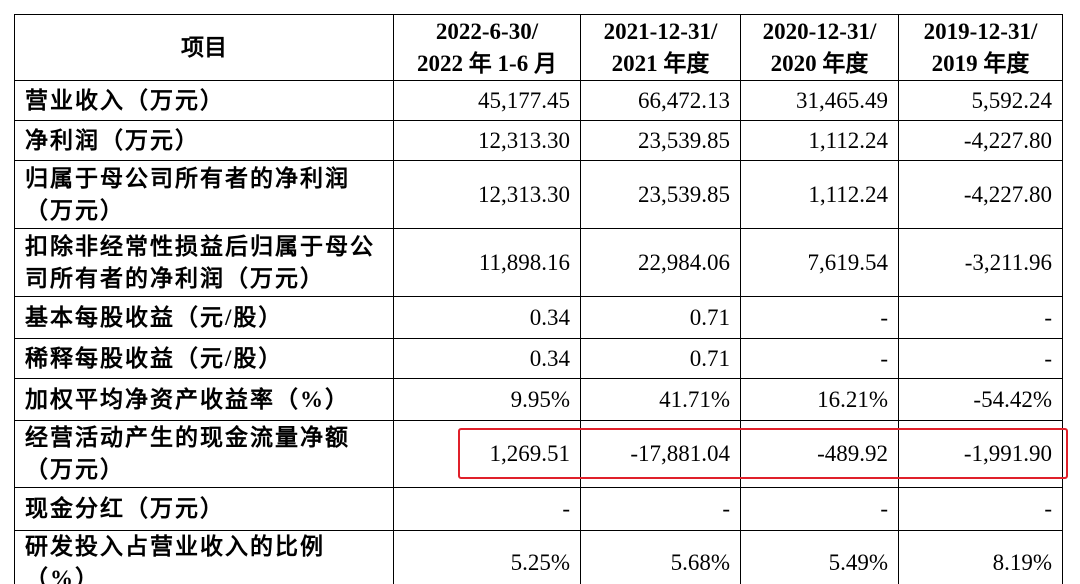  I want to click on value-cell: 22,984.06, so click(660, 262).